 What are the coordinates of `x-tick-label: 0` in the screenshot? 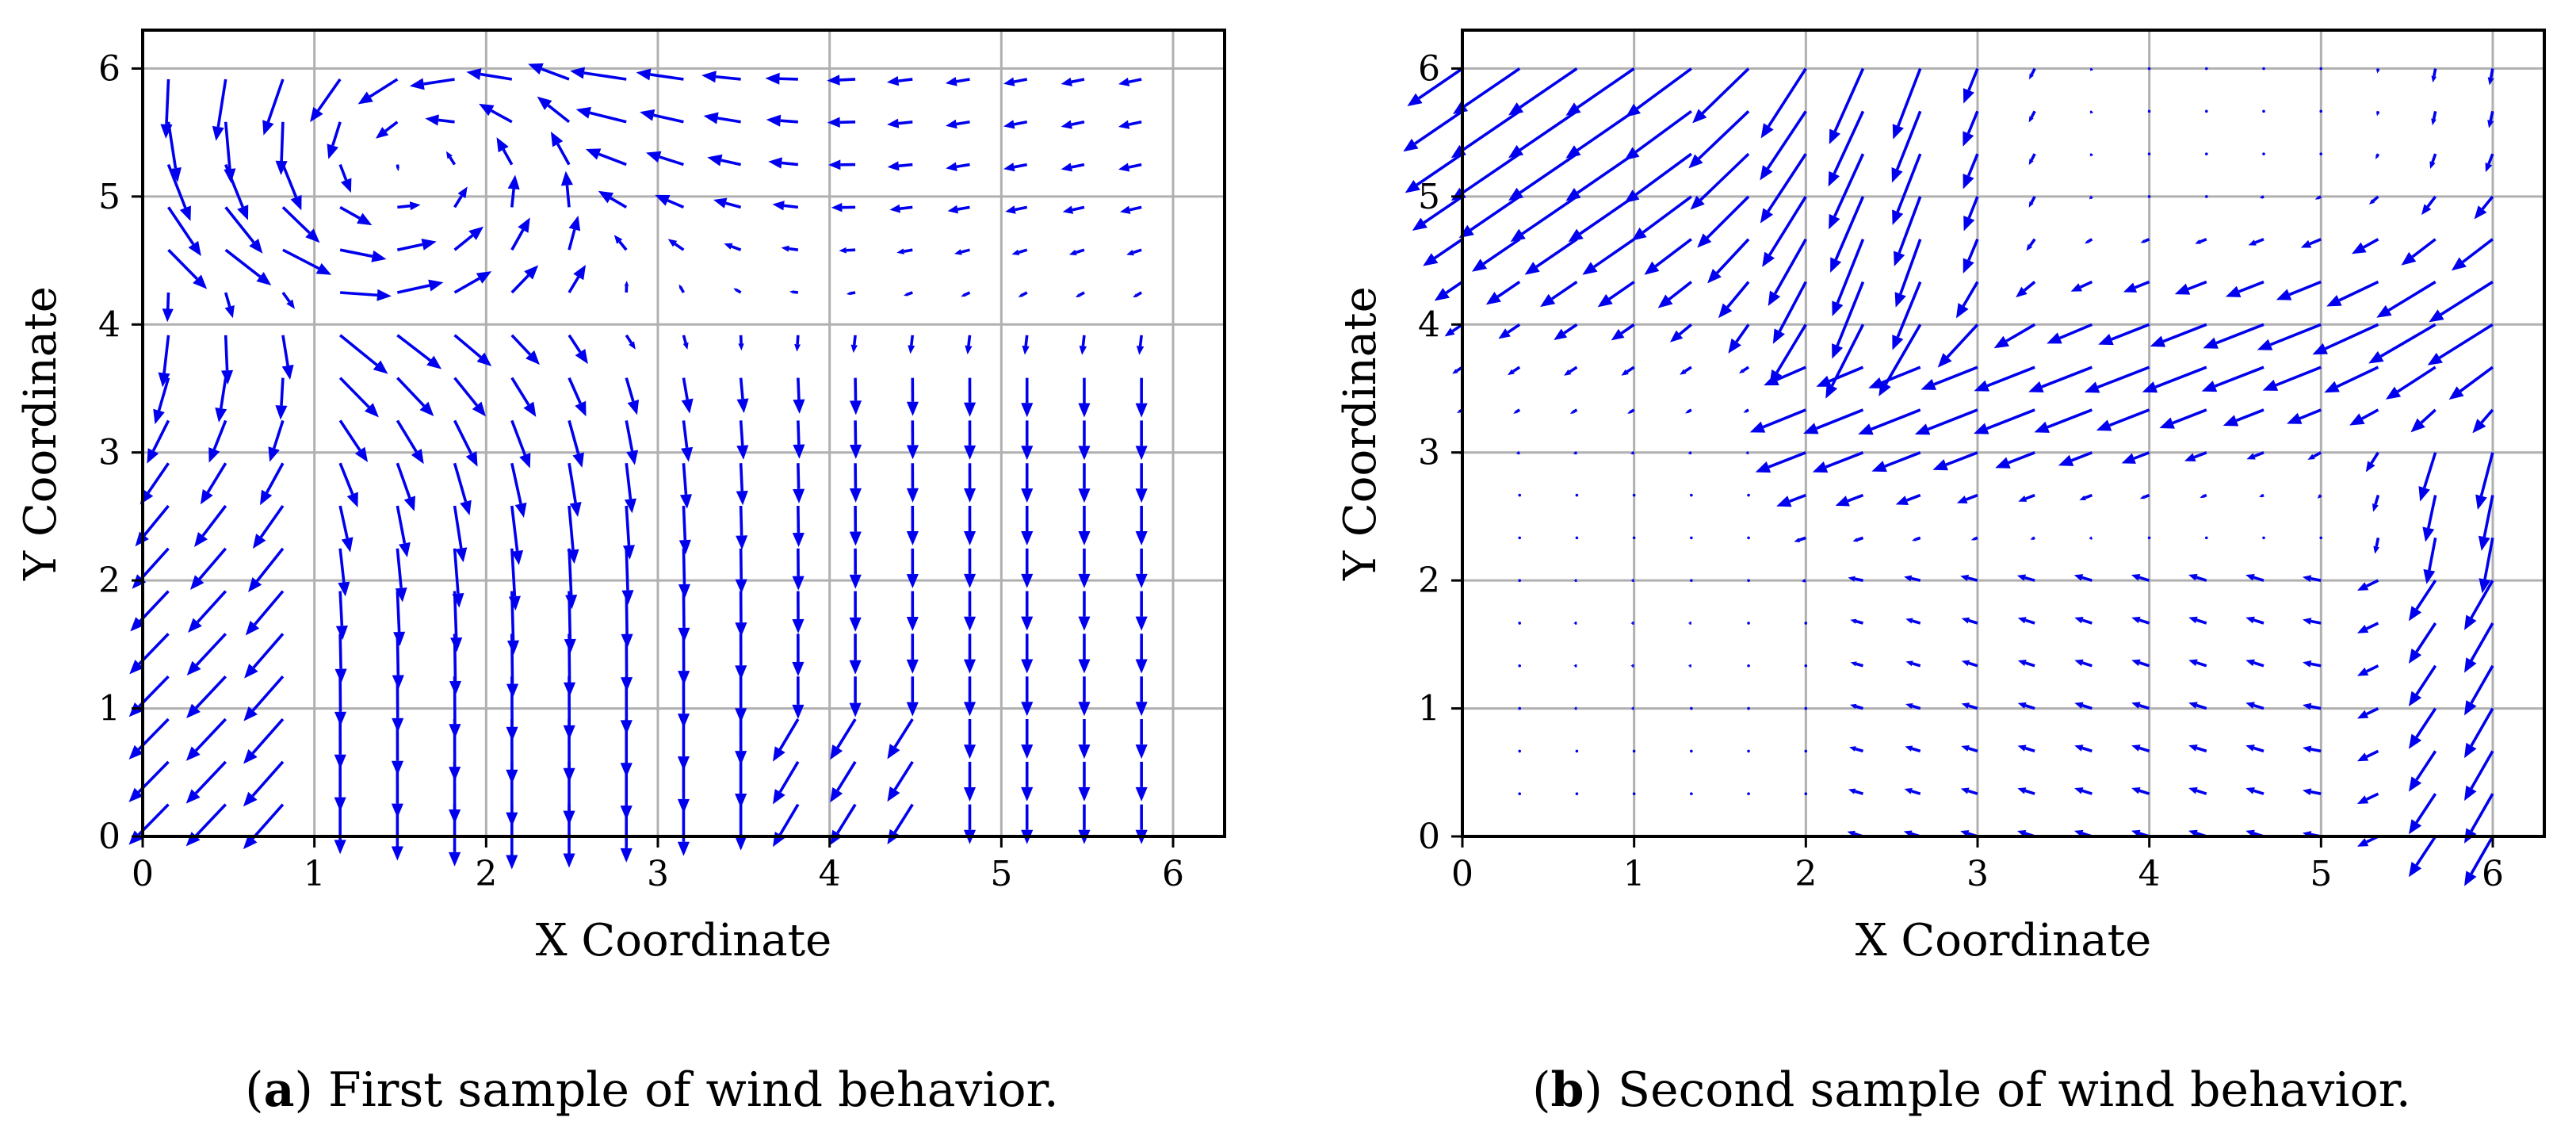 It's located at (1462, 874).